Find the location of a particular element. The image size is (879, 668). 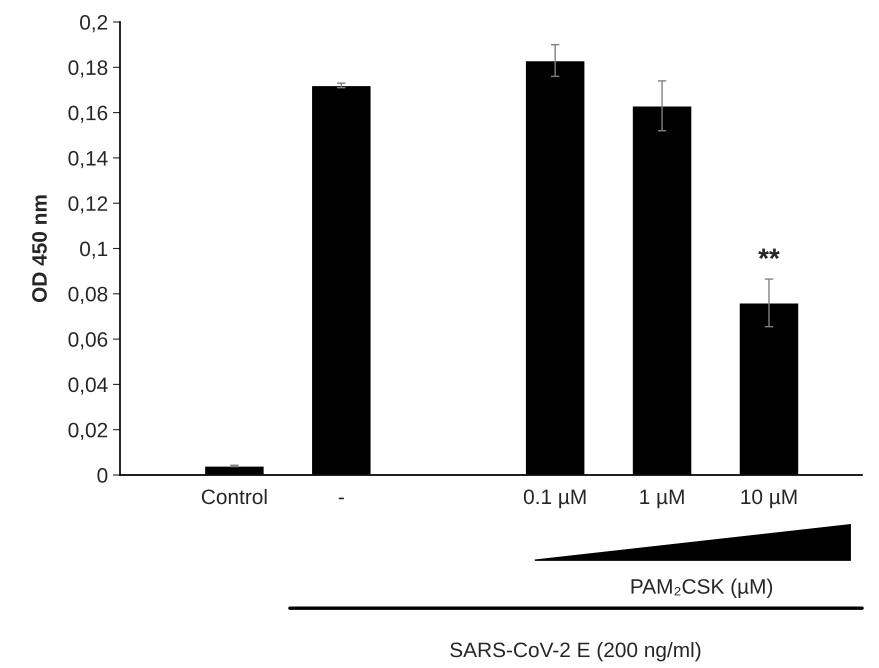

x-tick-label: 1 µM is located at coordinates (662, 499).